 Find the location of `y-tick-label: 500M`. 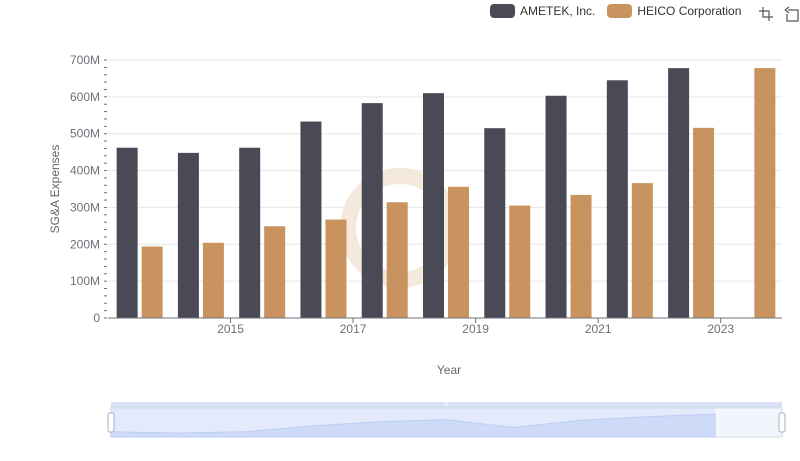

y-tick-label: 500M is located at coordinates (85, 134).